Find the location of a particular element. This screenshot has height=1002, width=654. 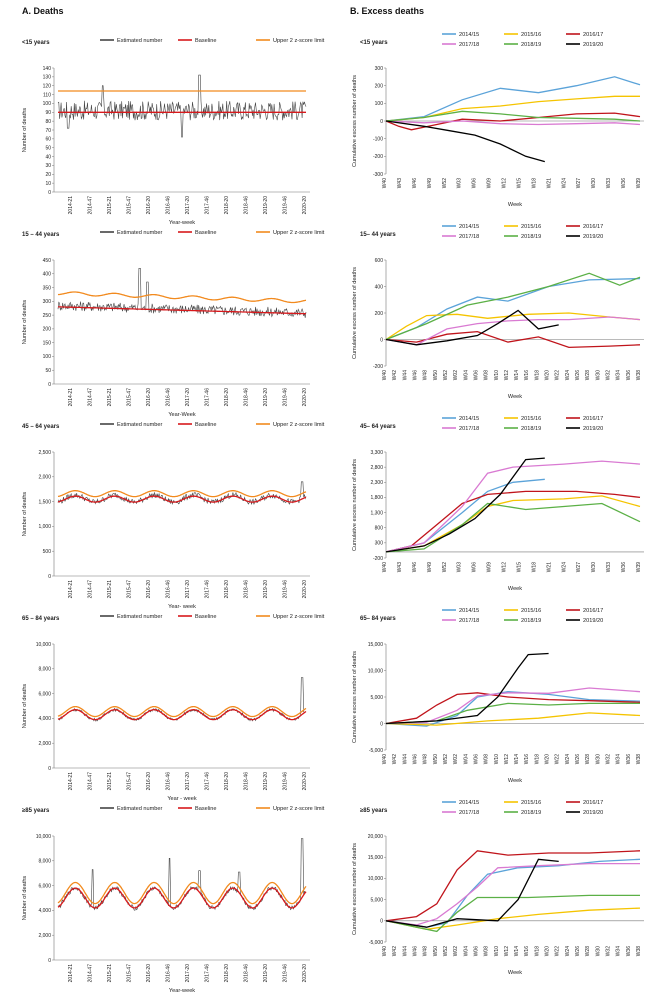

b1-xlabel: Week is located at coordinates (515, 205).